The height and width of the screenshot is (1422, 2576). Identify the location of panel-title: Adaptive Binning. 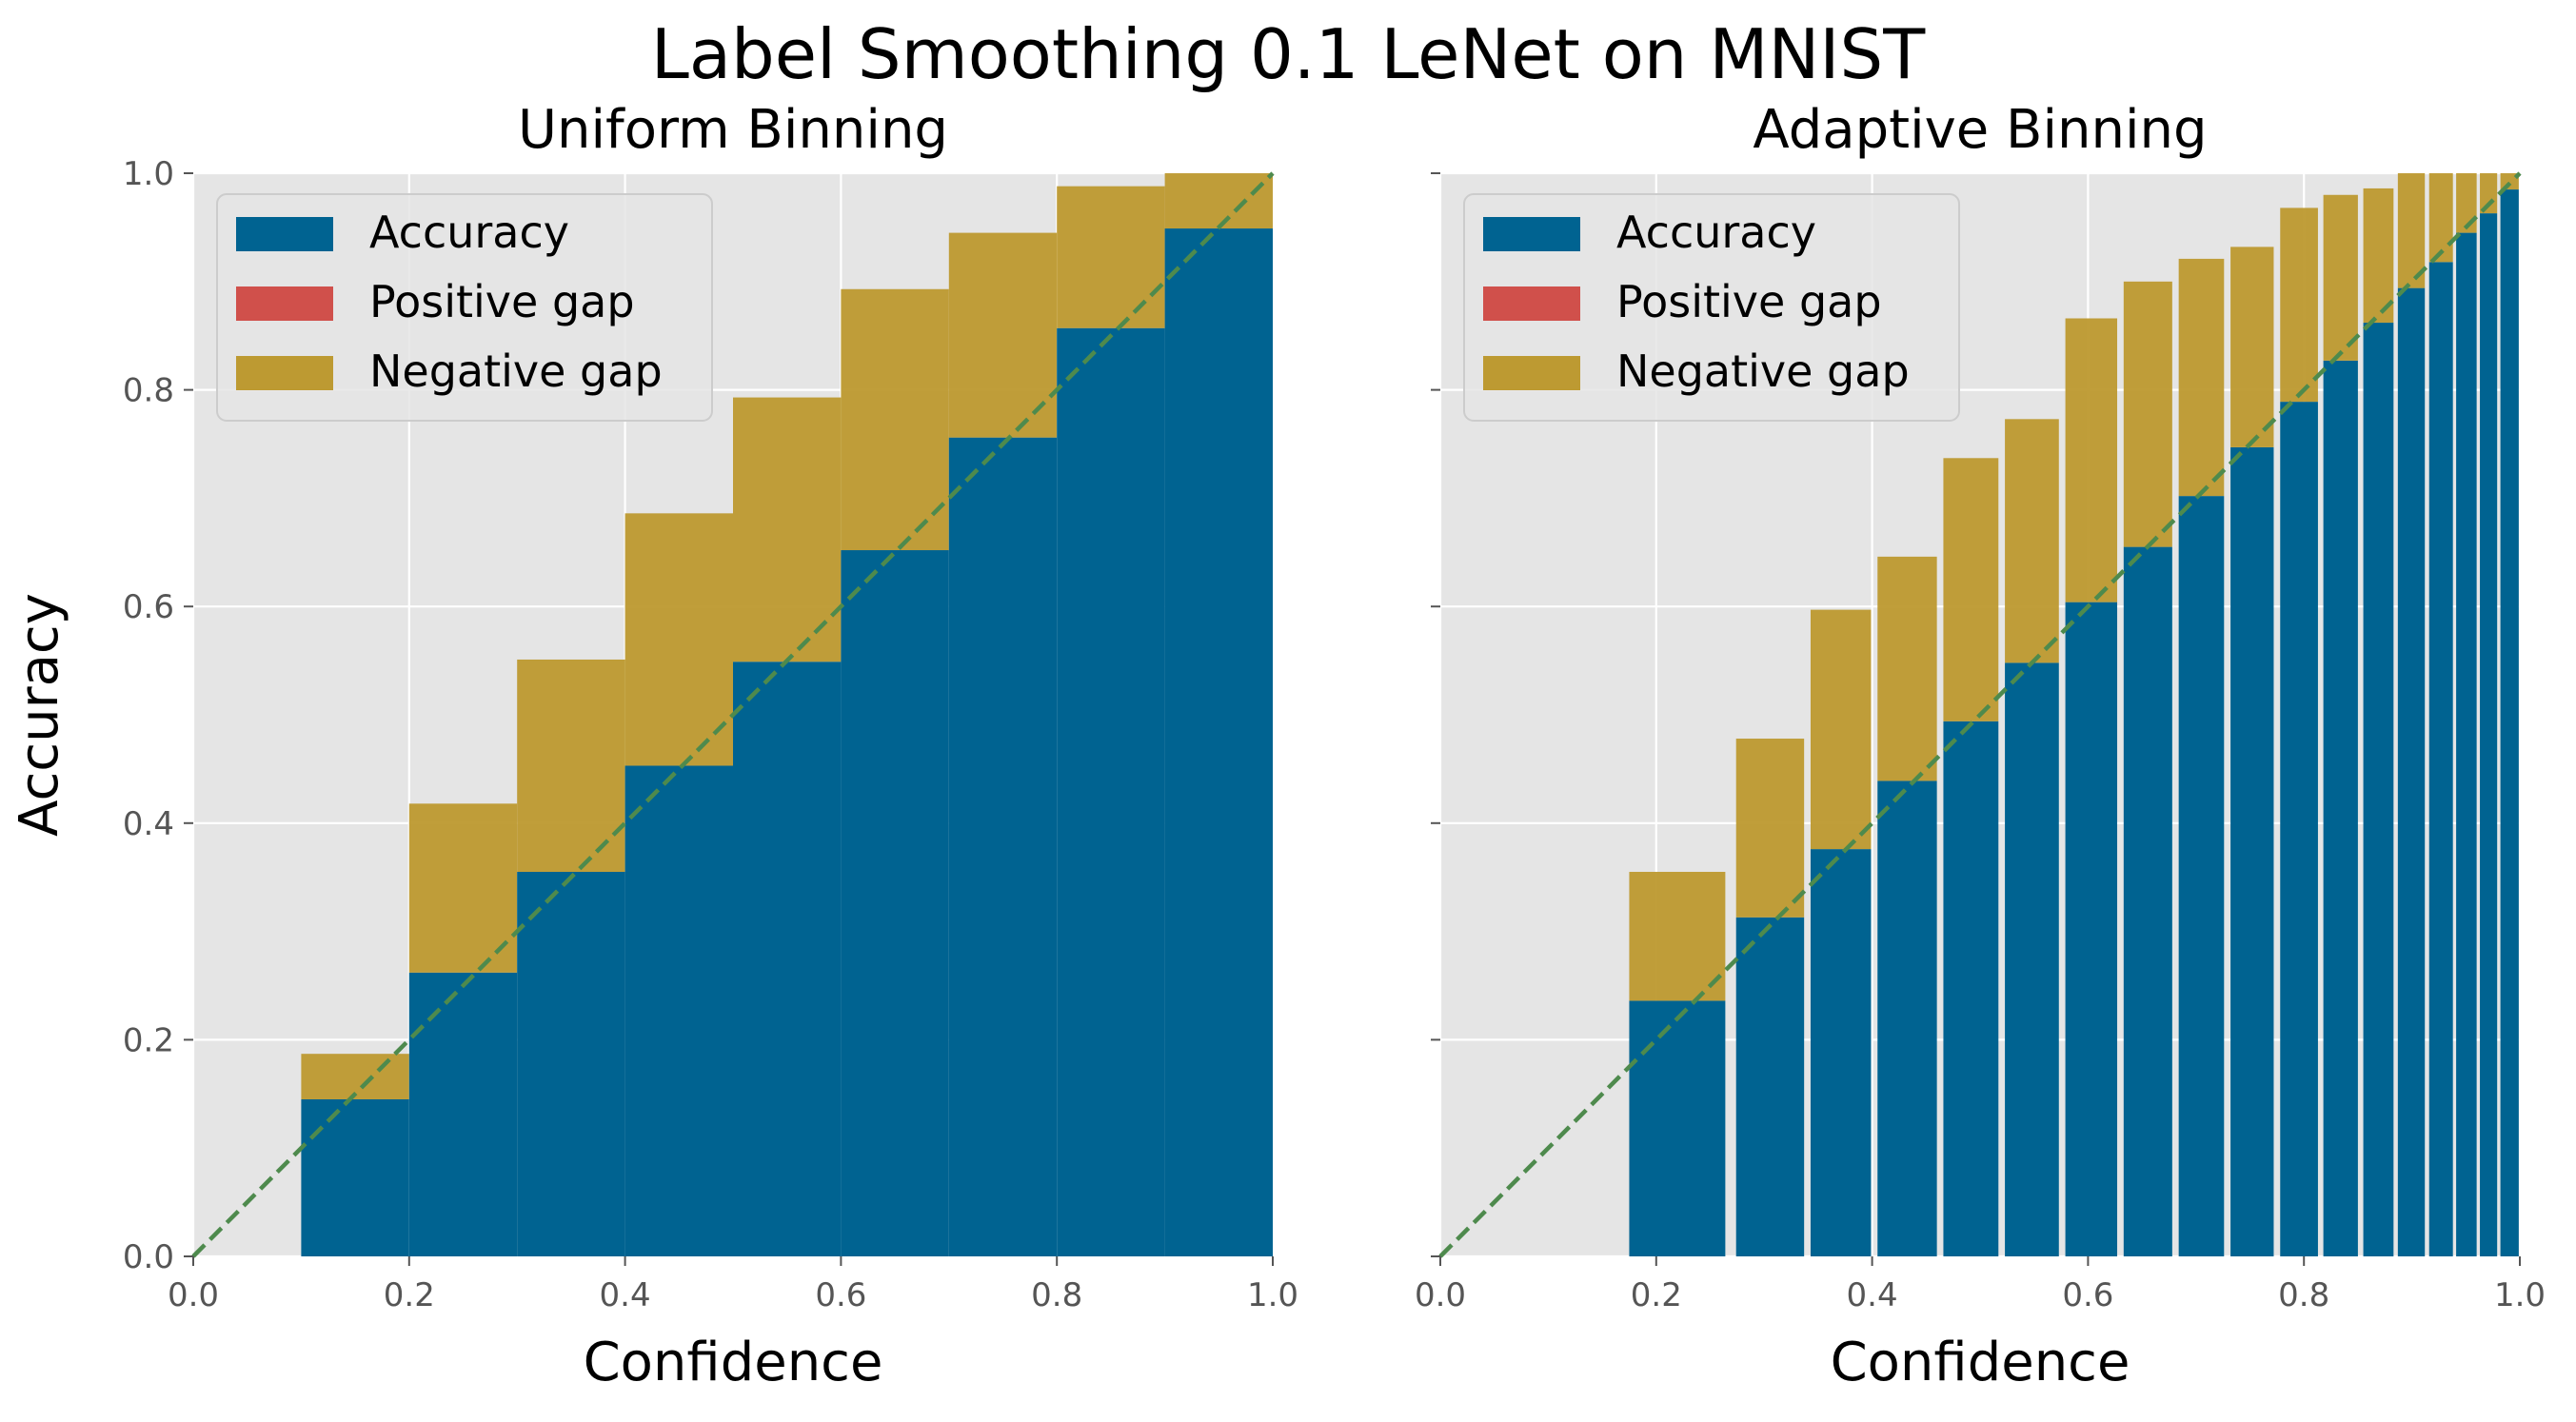
(1980, 130).